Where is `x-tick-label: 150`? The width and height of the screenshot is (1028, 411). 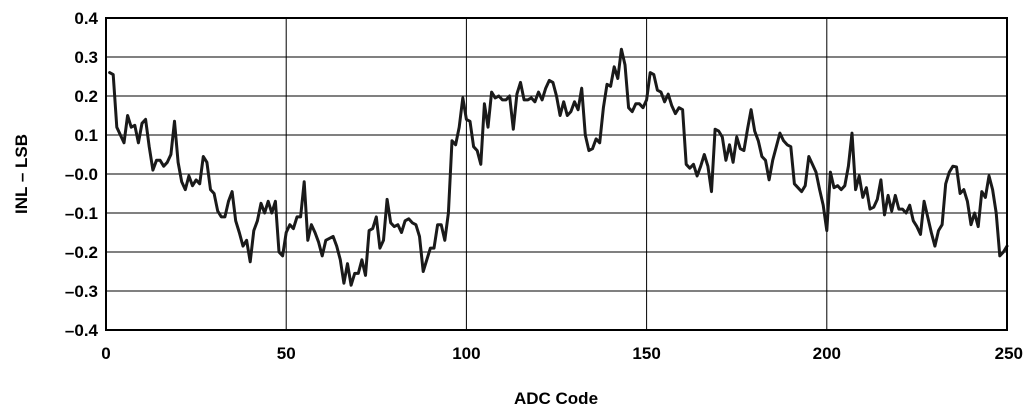 x-tick-label: 150 is located at coordinates (646, 353).